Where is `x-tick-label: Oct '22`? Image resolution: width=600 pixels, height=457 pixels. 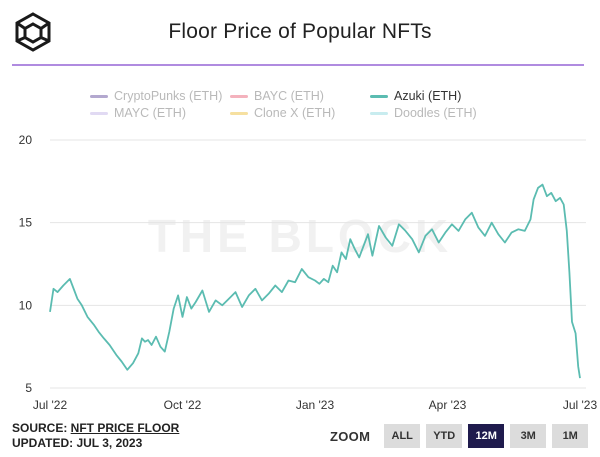 x-tick-label: Oct '22 is located at coordinates (183, 405).